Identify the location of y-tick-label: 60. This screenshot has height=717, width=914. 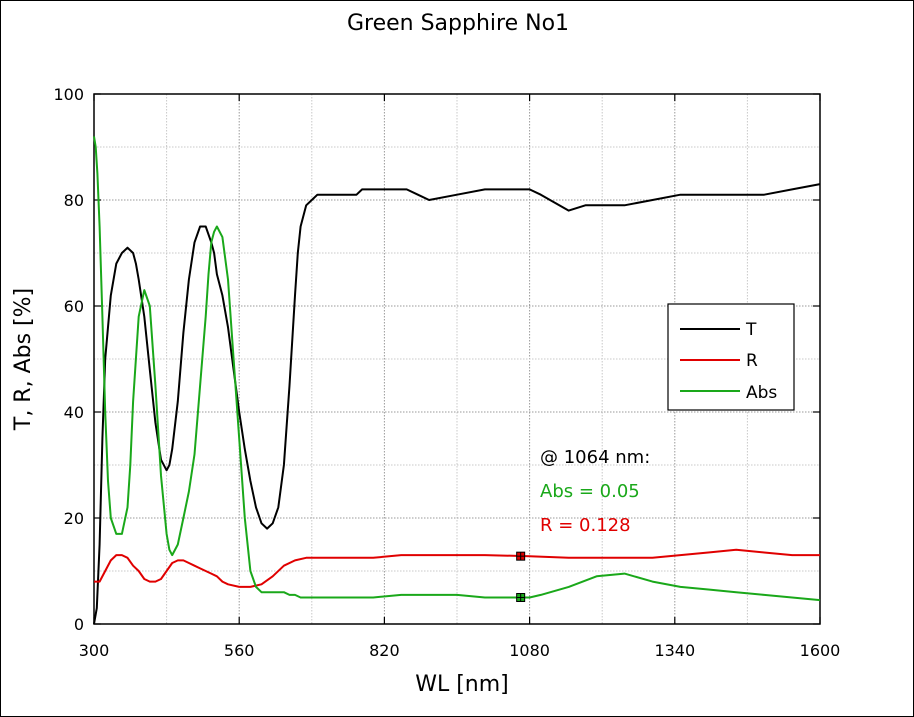
(74, 306).